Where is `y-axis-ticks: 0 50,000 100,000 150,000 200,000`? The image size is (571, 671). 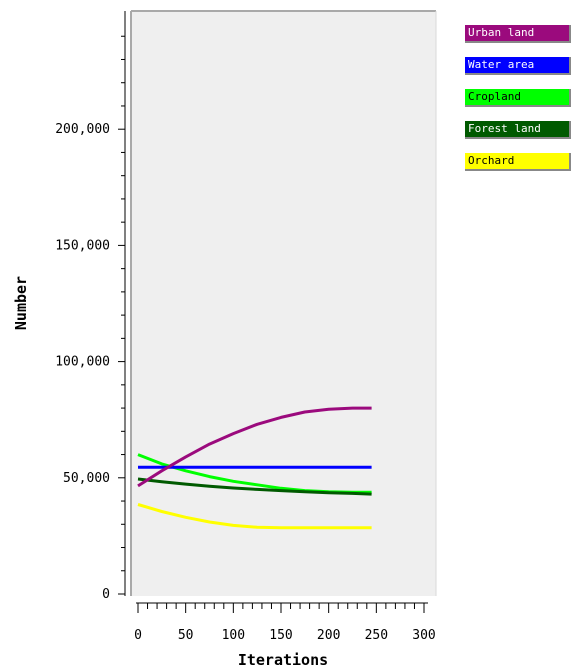 y-axis-ticks: 0 50,000 100,000 150,000 200,000 is located at coordinates (90, 318).